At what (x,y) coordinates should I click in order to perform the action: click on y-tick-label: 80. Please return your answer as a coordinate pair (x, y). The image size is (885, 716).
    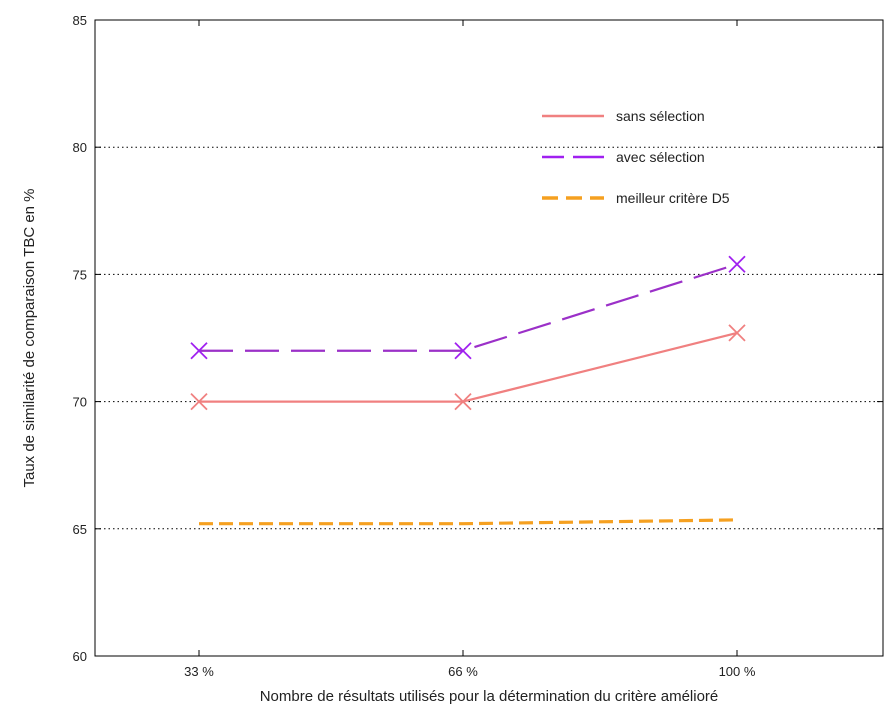
    Looking at the image, I should click on (80, 147).